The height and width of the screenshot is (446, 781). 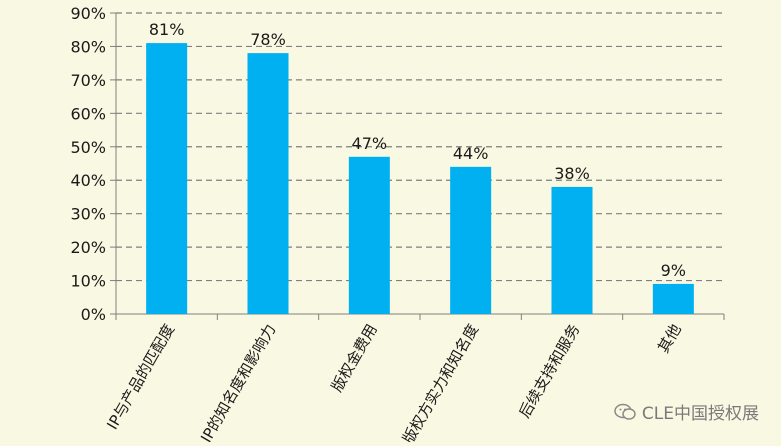 What do you see at coordinates (700, 411) in the screenshot?
I see `watermark-text: CLE中国授权展` at bounding box center [700, 411].